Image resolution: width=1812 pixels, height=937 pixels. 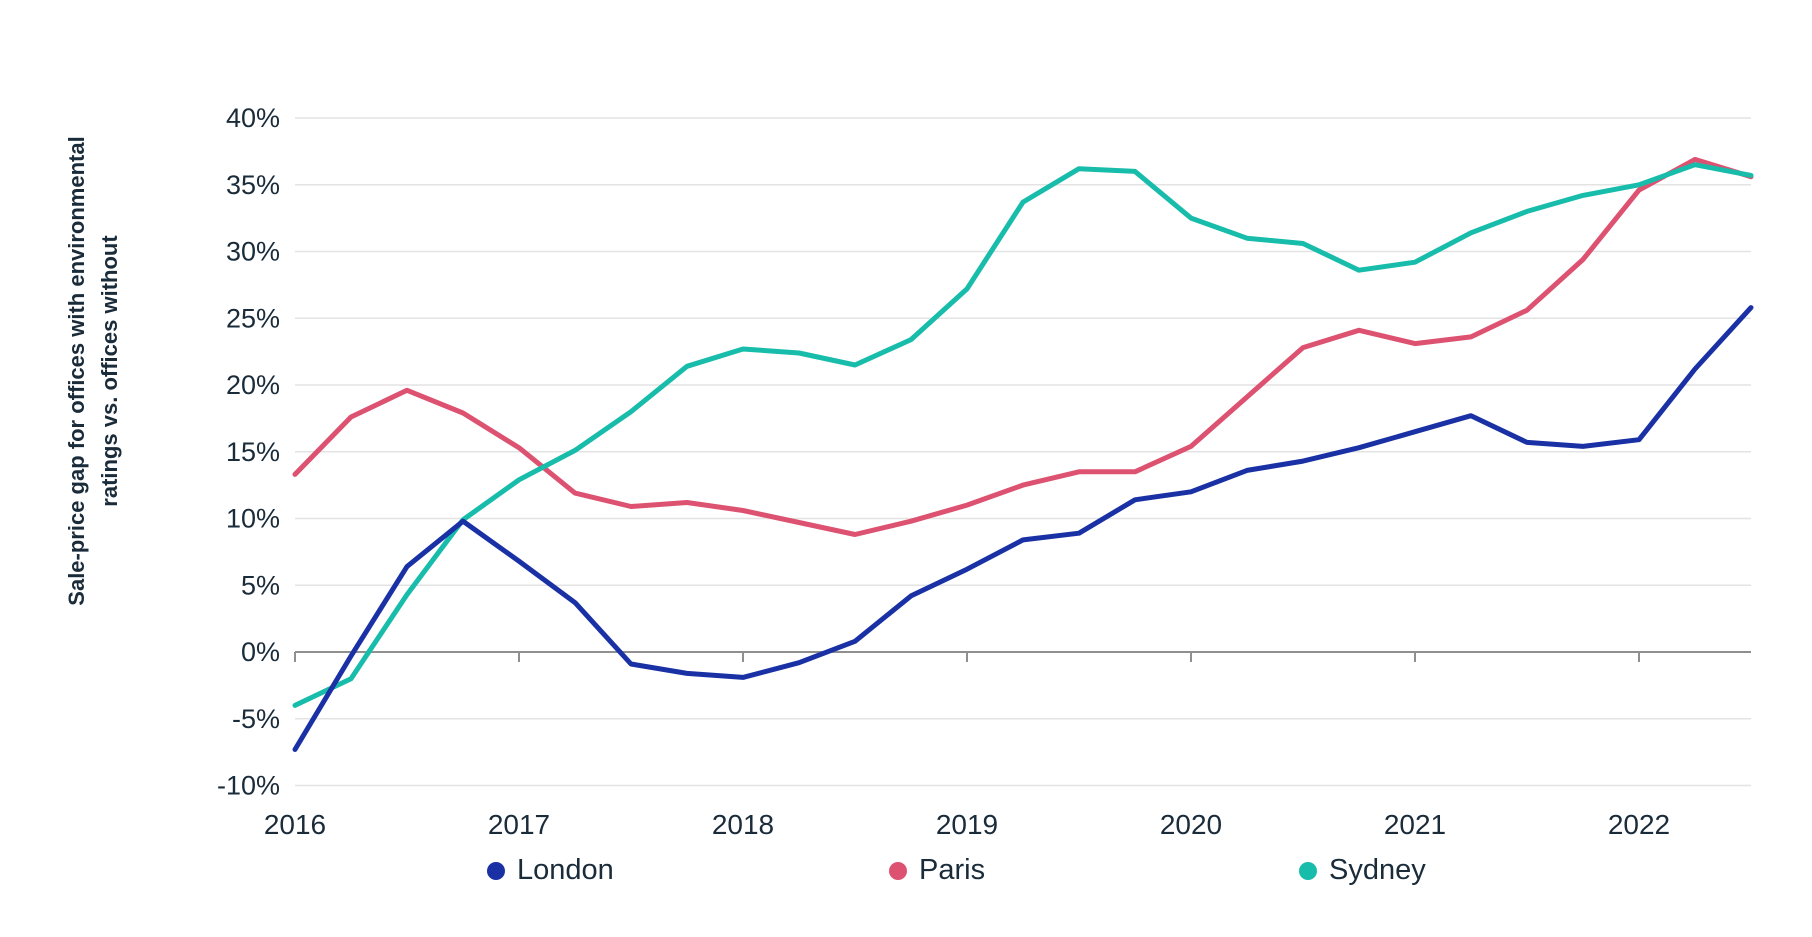 I want to click on y-tick-label: 5%, so click(x=260, y=585).